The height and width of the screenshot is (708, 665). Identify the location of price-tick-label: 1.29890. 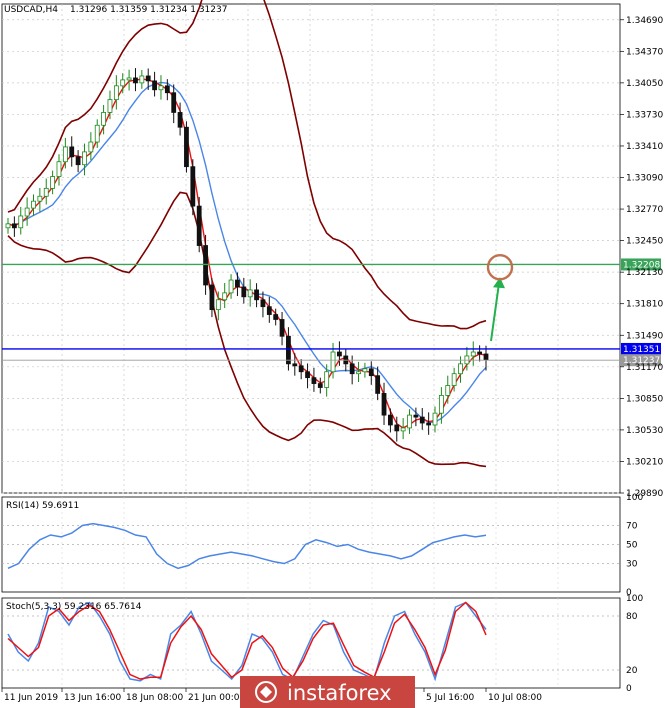
(644, 494).